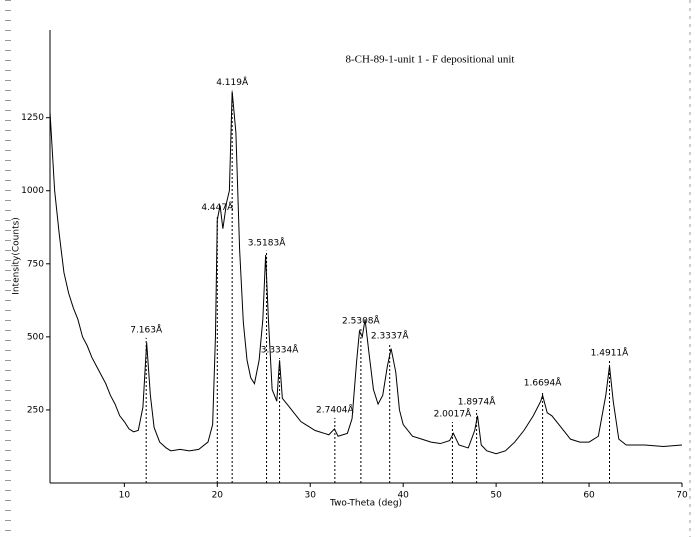 The image size is (700, 537). Describe the element at coordinates (32, 191) in the screenshot. I see `y-tick-label: 1000` at that location.